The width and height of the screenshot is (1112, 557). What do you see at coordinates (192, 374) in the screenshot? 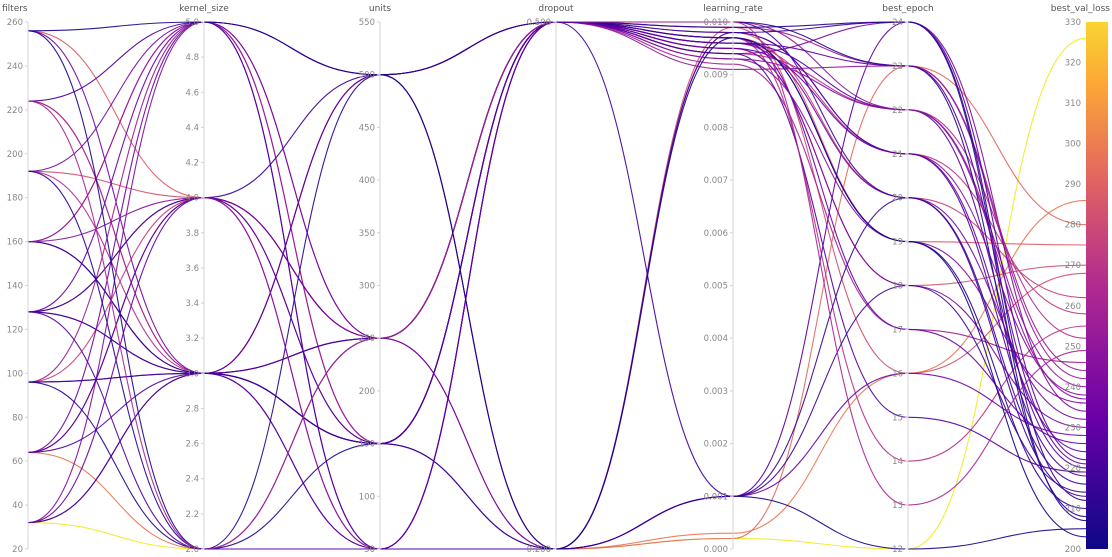
I see `tick-label: 3.0` at bounding box center [192, 374].